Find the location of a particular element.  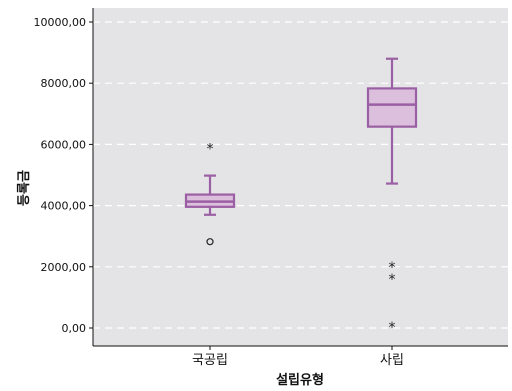

x-axis-title: 설립유형 is located at coordinates (300, 380).